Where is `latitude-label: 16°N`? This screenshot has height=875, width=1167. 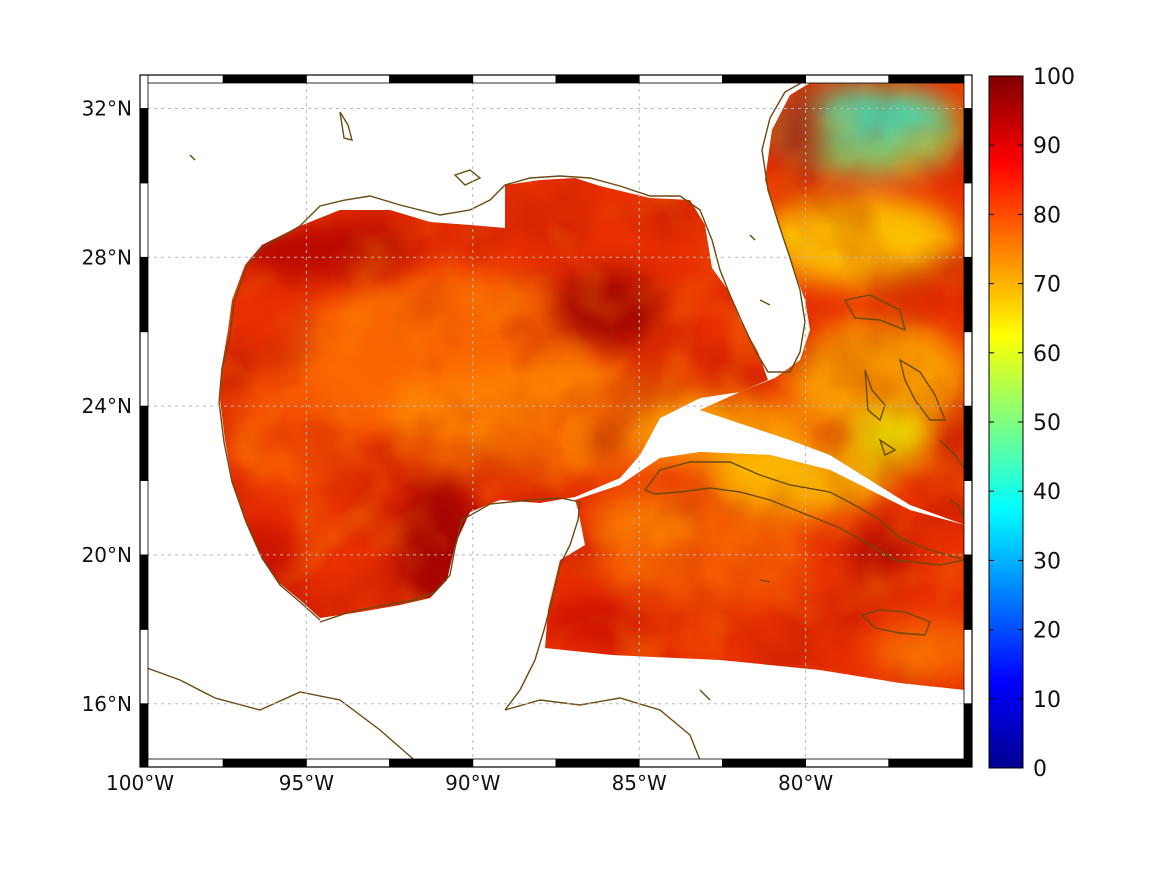
latitude-label: 16°N is located at coordinates (107, 704).